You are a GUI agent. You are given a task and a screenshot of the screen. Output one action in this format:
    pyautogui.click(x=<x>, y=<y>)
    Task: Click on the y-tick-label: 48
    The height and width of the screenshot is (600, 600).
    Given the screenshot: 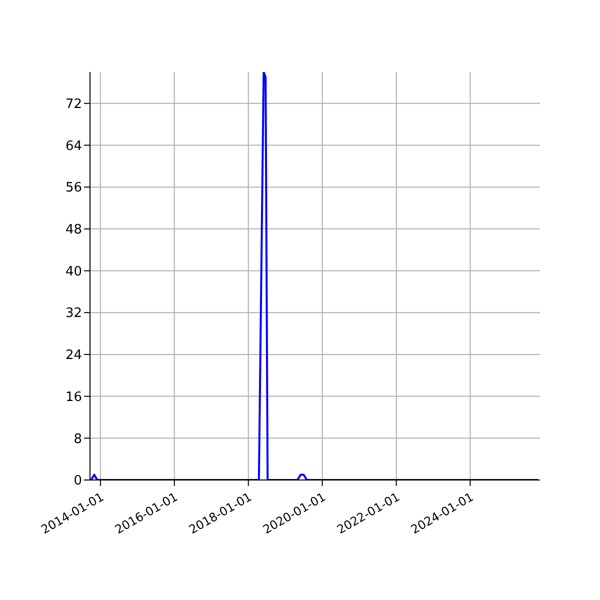 What is the action you would take?
    pyautogui.click(x=73, y=230)
    